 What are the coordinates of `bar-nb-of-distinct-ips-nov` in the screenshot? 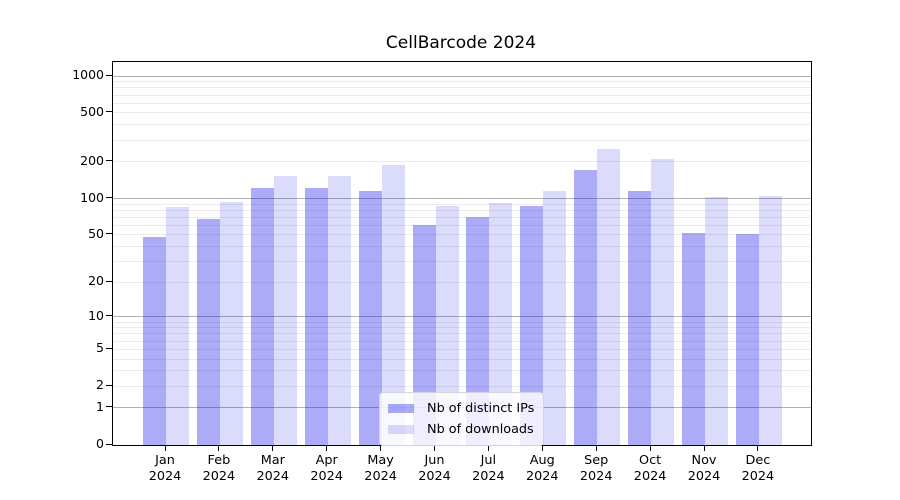 It's located at (693, 338).